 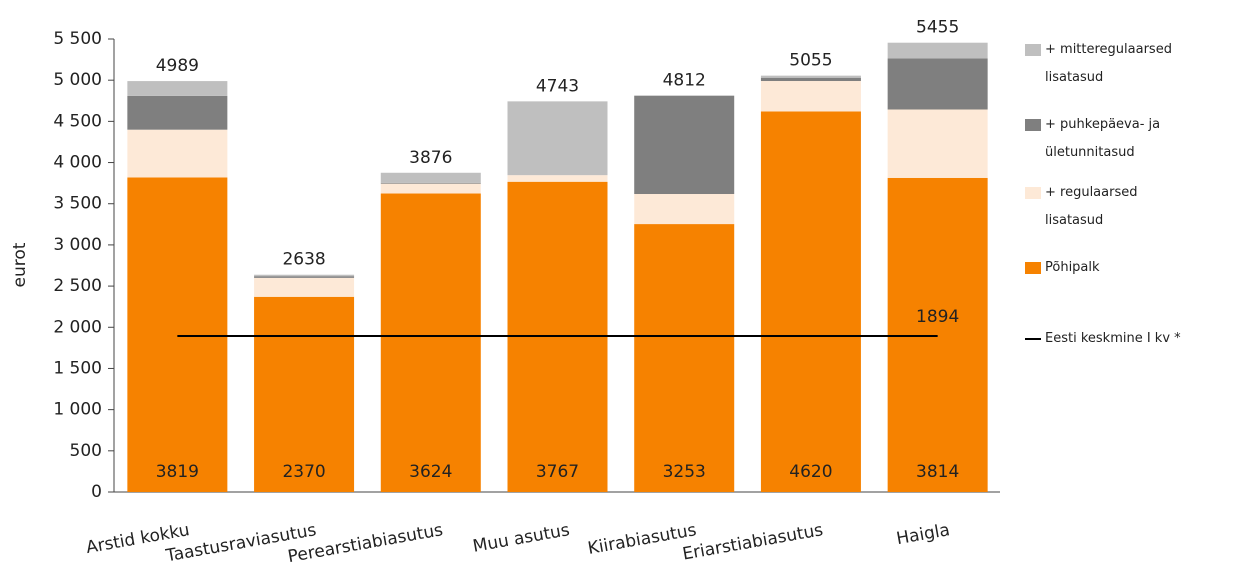 What do you see at coordinates (20, 264) in the screenshot?
I see `y-axis-label: eurot` at bounding box center [20, 264].